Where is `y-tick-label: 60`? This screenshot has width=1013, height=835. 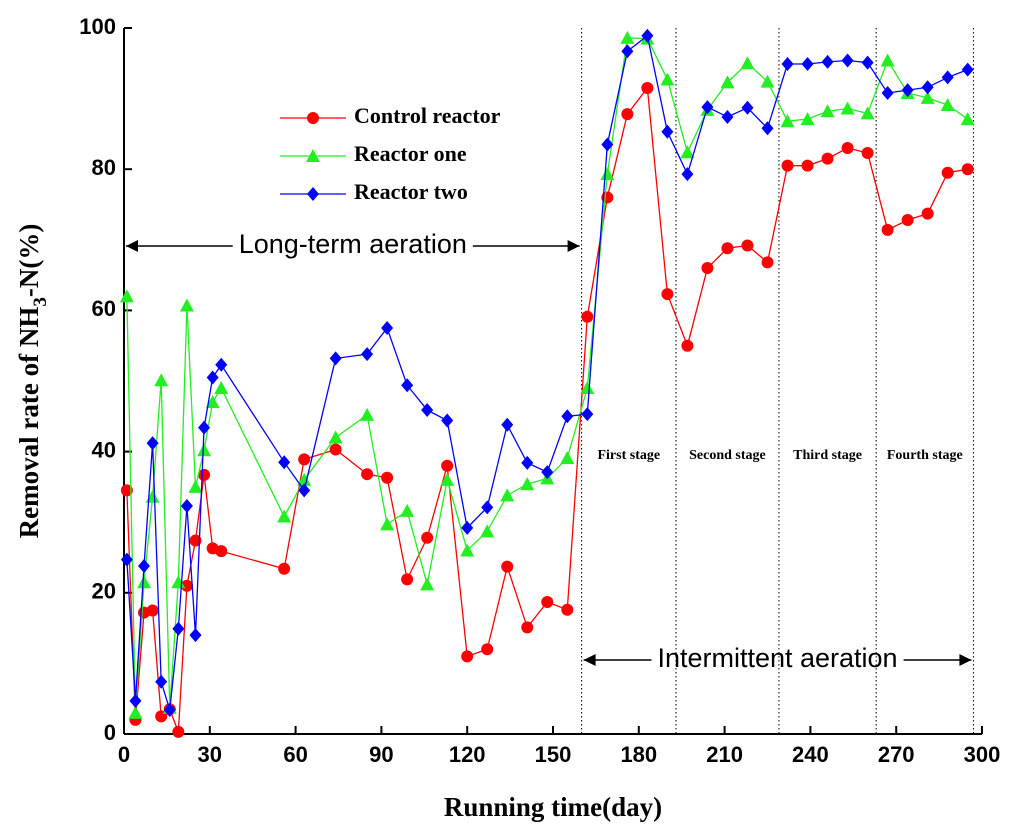 y-tick-label: 60 is located at coordinates (104, 308).